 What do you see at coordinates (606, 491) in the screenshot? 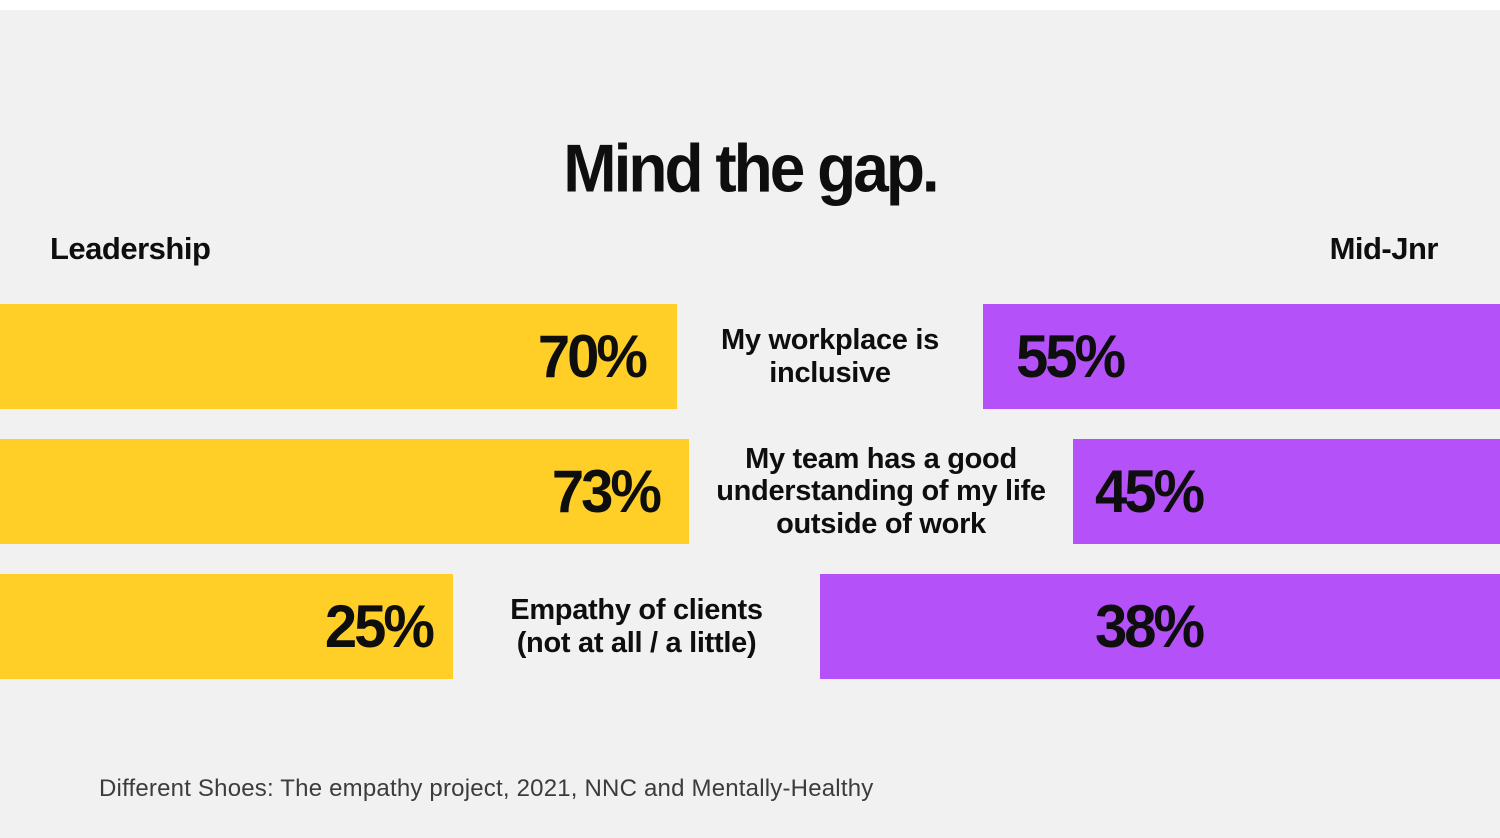
I see `bar-value: 73%` at bounding box center [606, 491].